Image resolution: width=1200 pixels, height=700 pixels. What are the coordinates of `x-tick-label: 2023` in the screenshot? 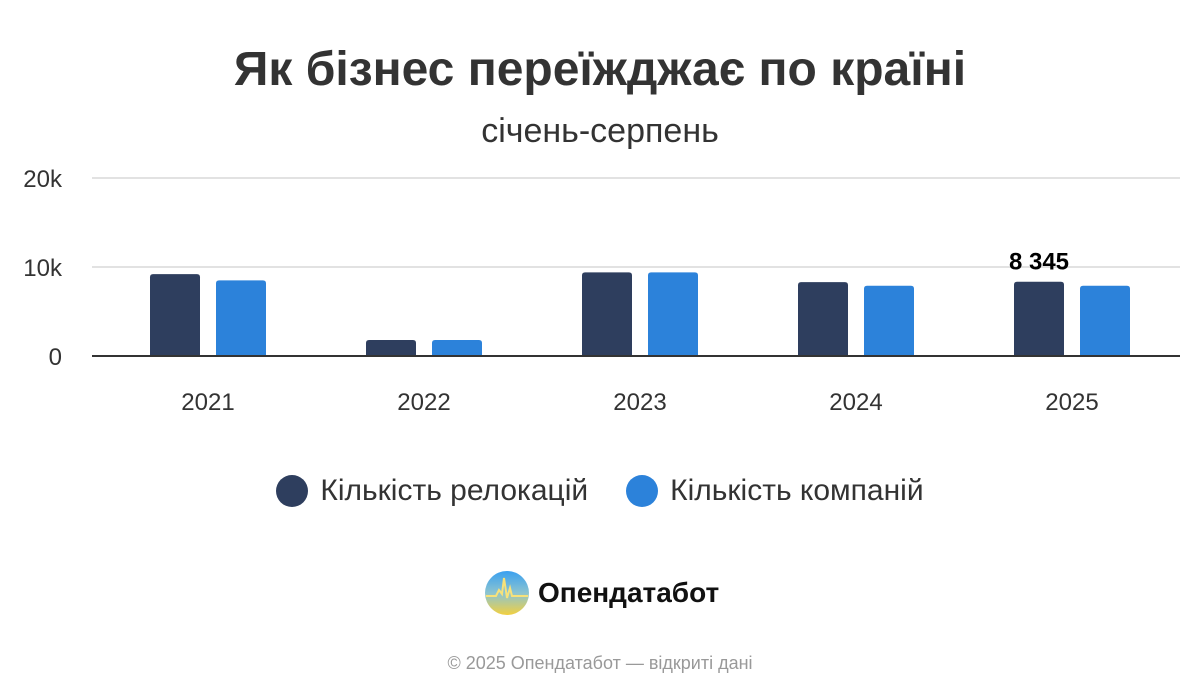 It's located at (639, 402).